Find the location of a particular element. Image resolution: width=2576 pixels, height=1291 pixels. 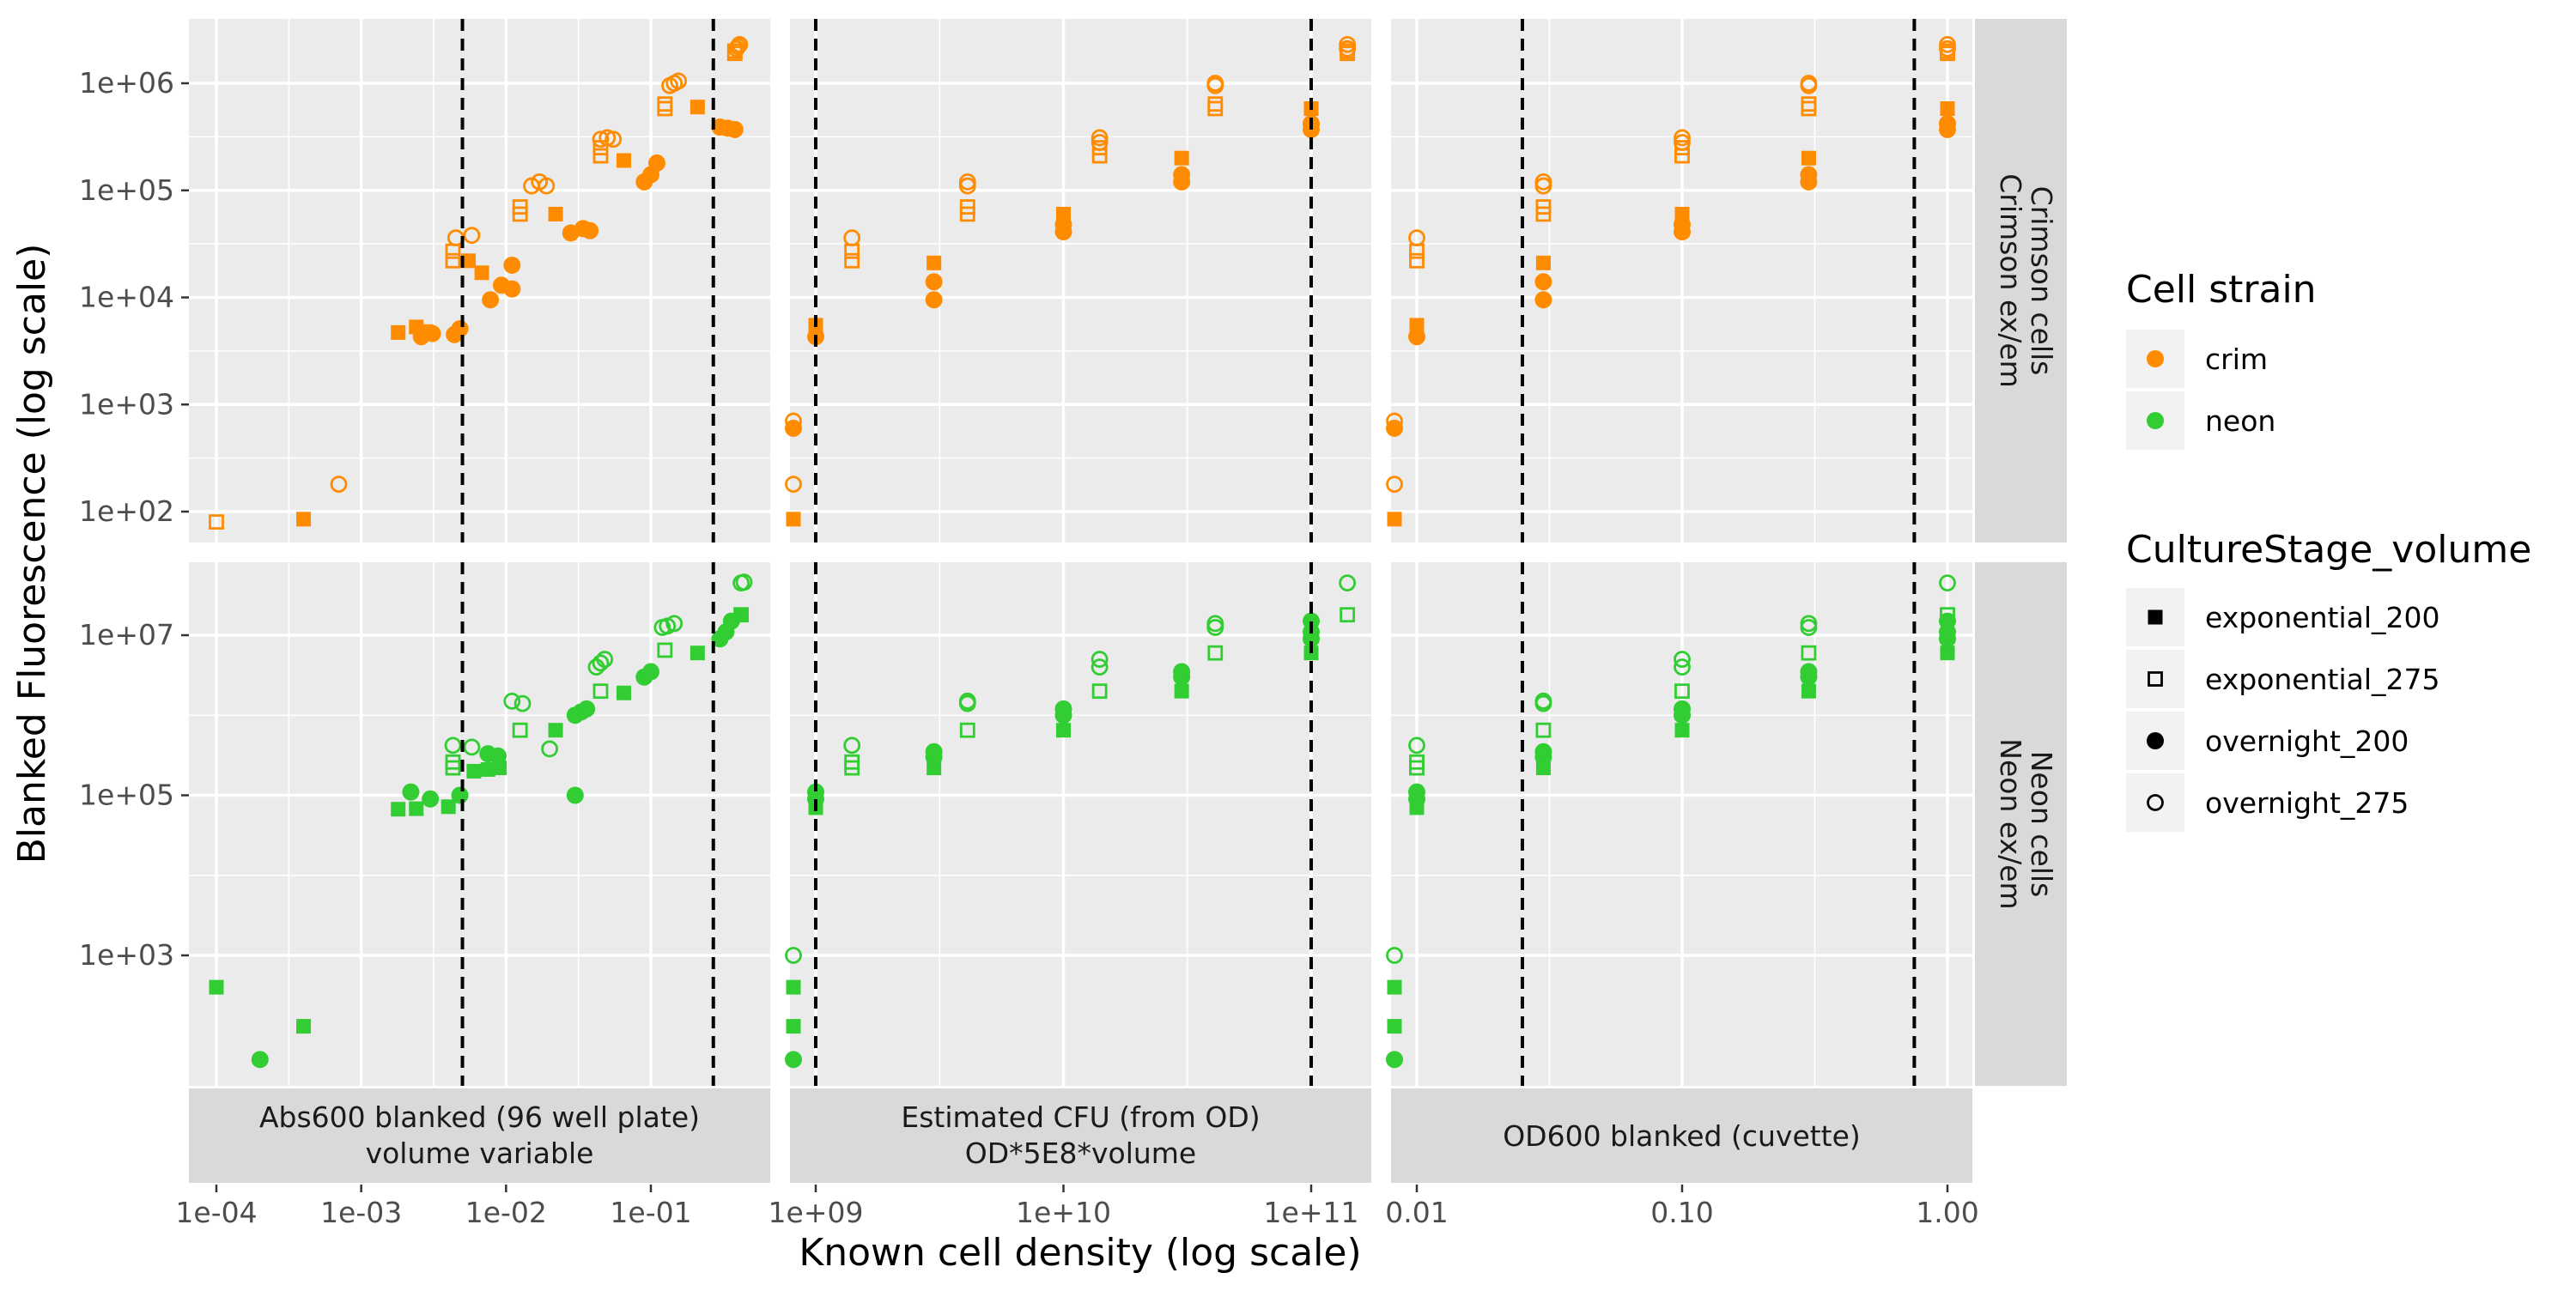

row-strip-label: Crimson ex/em is located at coordinates (2011, 281).